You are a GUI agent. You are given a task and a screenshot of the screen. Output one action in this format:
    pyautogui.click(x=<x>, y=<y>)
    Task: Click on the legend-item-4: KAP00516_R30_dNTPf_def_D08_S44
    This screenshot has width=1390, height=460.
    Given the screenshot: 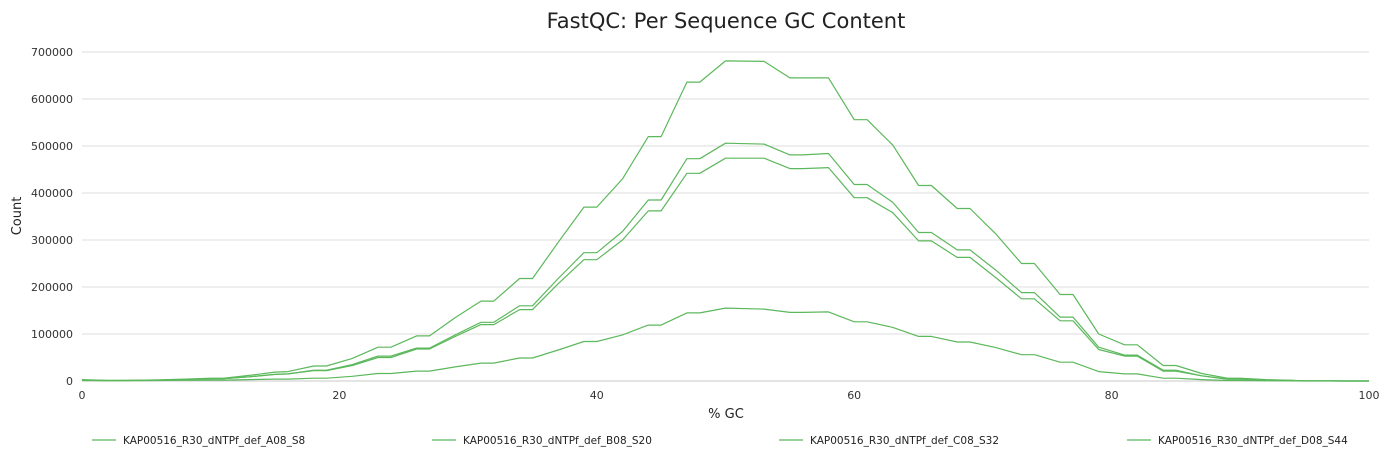 What is the action you would take?
    pyautogui.click(x=1253, y=441)
    